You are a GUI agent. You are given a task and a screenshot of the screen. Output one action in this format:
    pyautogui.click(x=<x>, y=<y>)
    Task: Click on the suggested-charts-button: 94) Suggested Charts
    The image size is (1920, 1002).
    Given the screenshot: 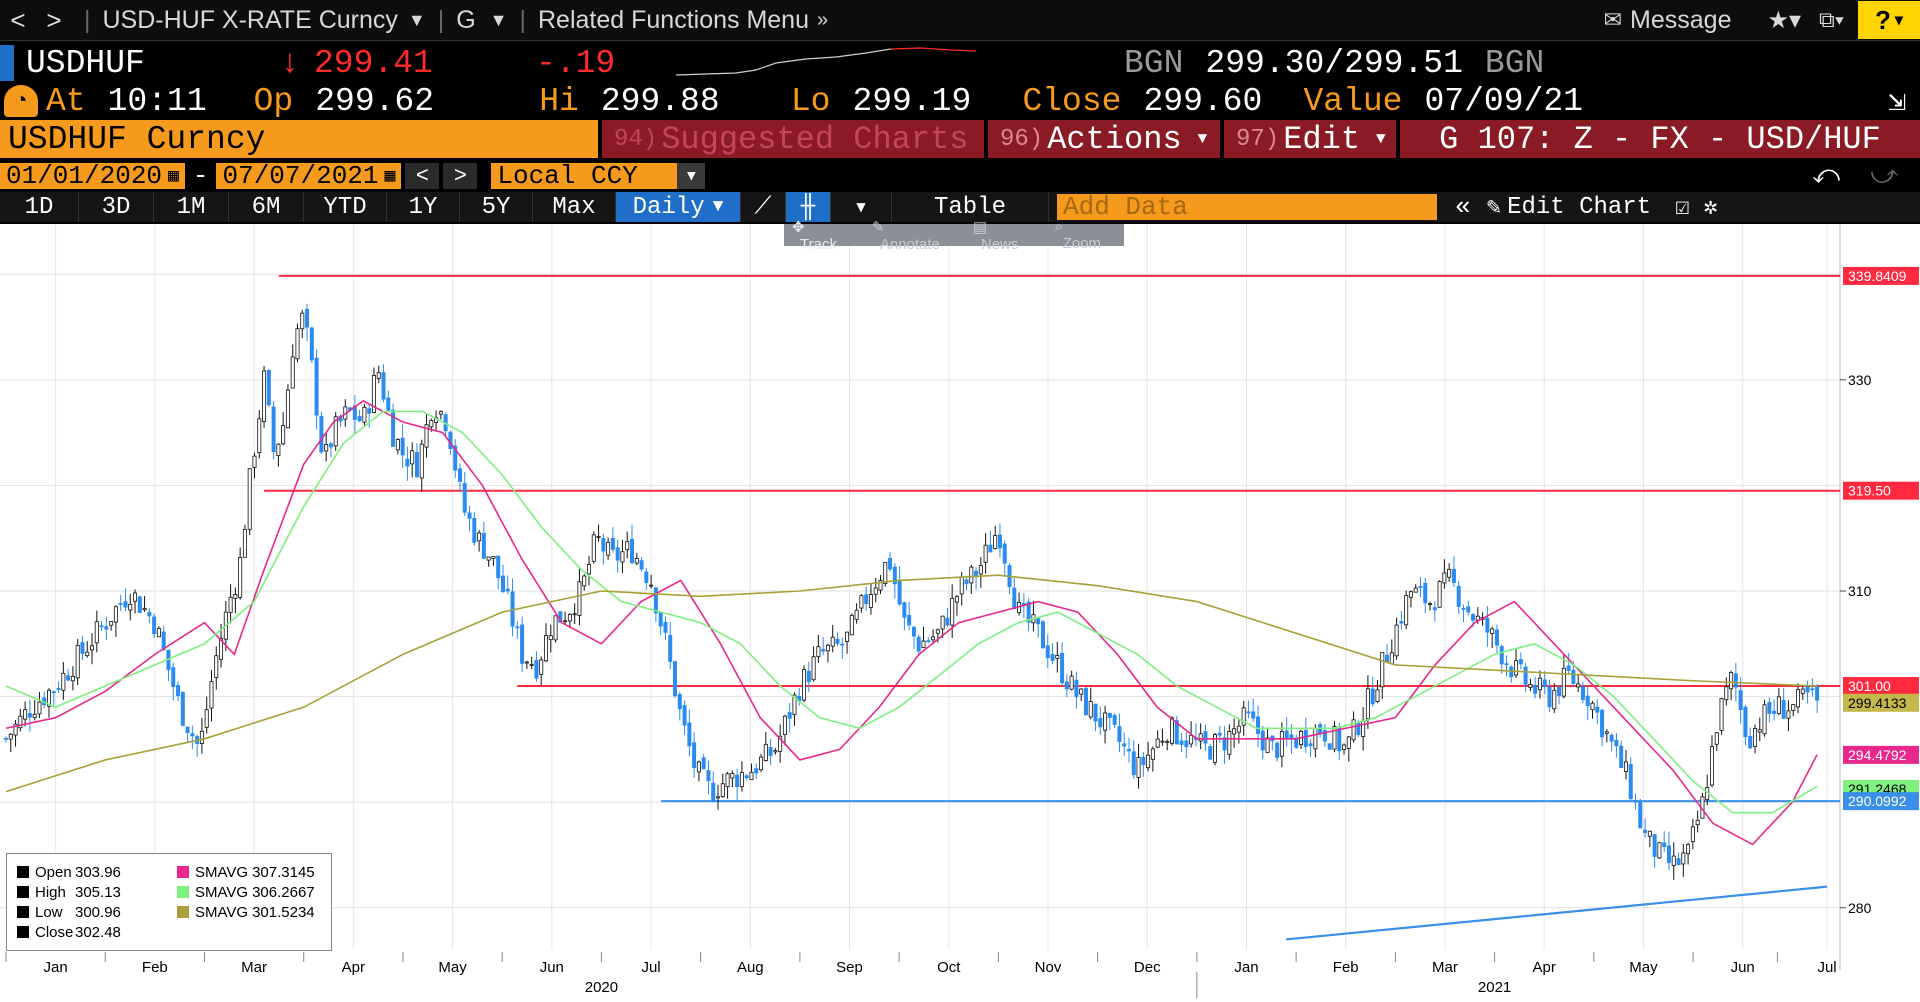 What is the action you would take?
    pyautogui.click(x=793, y=139)
    